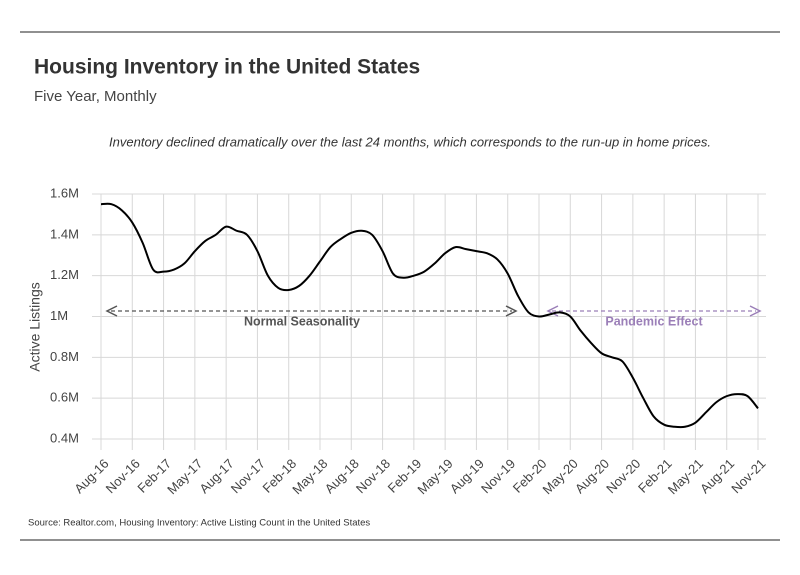 The width and height of the screenshot is (800, 575). What do you see at coordinates (685, 476) in the screenshot?
I see `x-tick-label: May-21` at bounding box center [685, 476].